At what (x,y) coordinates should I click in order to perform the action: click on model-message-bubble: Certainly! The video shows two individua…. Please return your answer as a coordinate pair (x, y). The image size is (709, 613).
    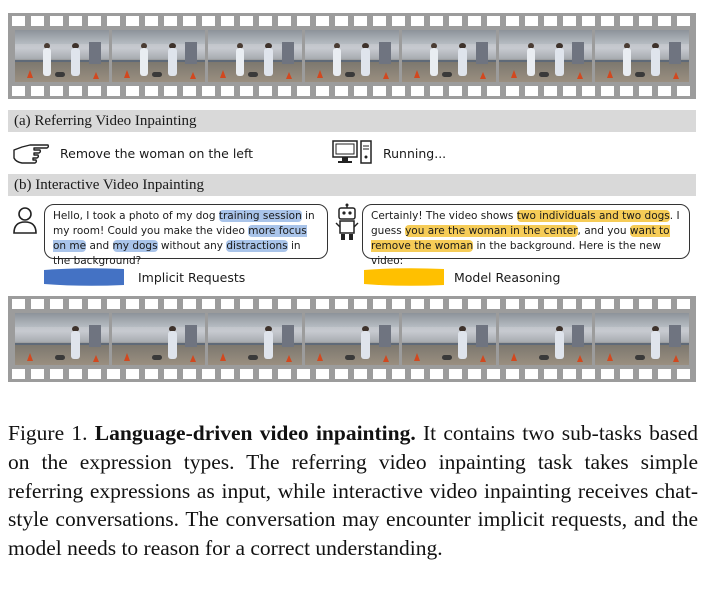
    Looking at the image, I should click on (526, 235).